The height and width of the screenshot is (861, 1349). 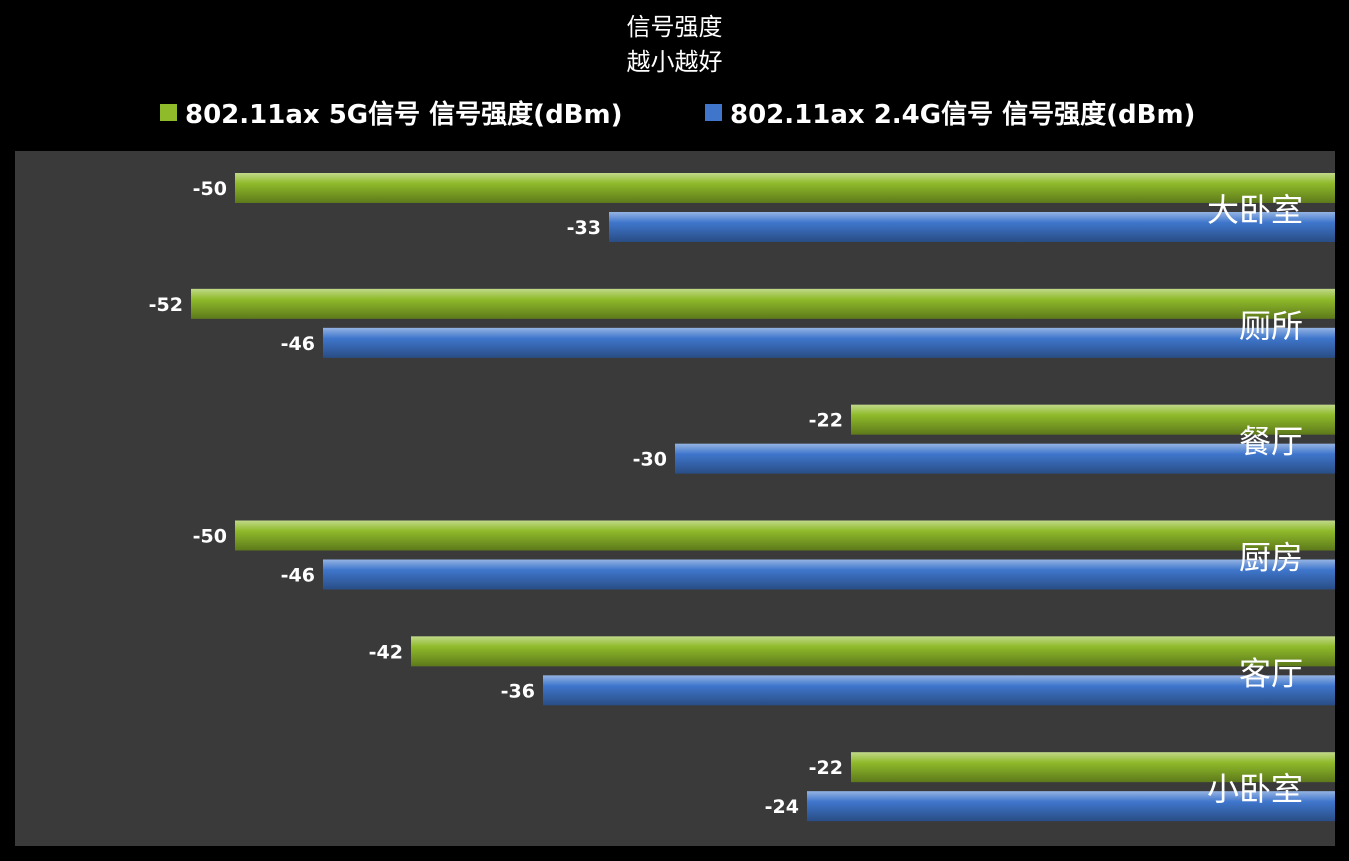 What do you see at coordinates (713, 112) in the screenshot?
I see `legend-swatch-24g` at bounding box center [713, 112].